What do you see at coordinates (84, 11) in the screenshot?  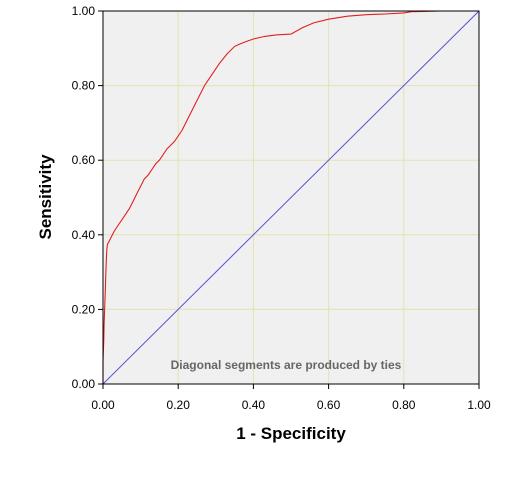 I see `y-tick-label: 1.00` at bounding box center [84, 11].